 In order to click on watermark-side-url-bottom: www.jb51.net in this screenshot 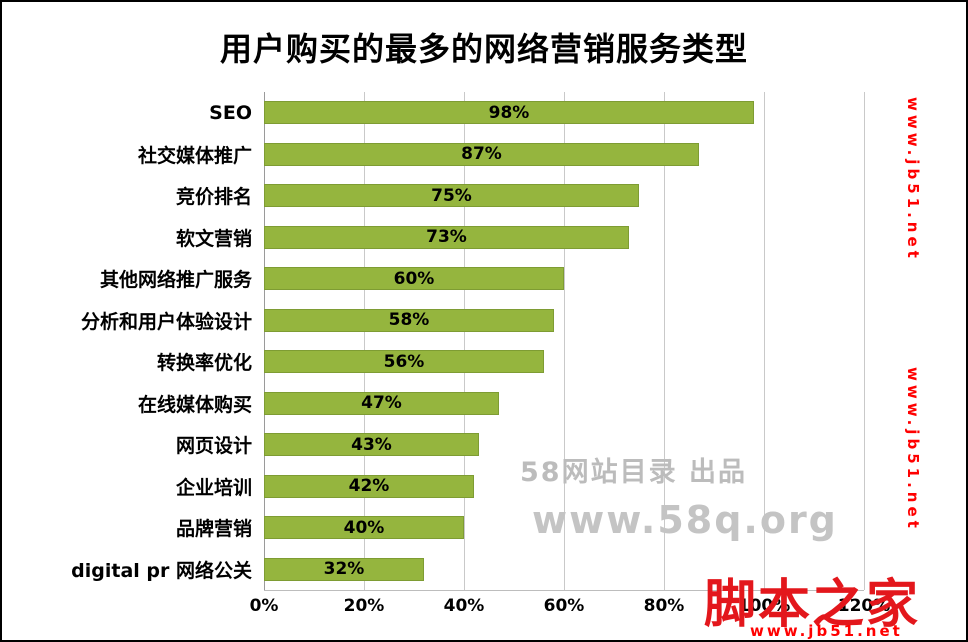, I will do `click(913, 449)`.